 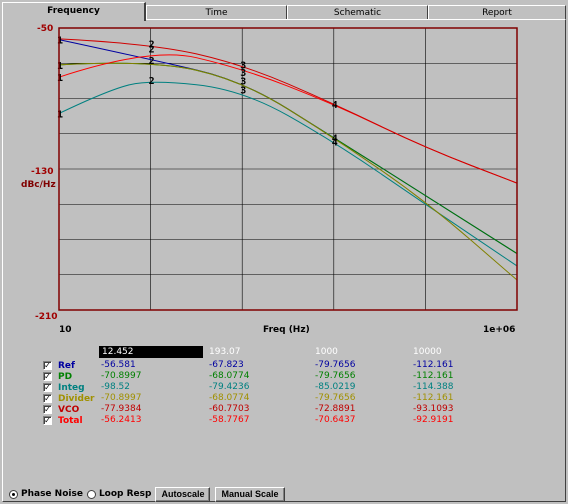 I want to click on series-name: VCO, so click(x=69, y=409).